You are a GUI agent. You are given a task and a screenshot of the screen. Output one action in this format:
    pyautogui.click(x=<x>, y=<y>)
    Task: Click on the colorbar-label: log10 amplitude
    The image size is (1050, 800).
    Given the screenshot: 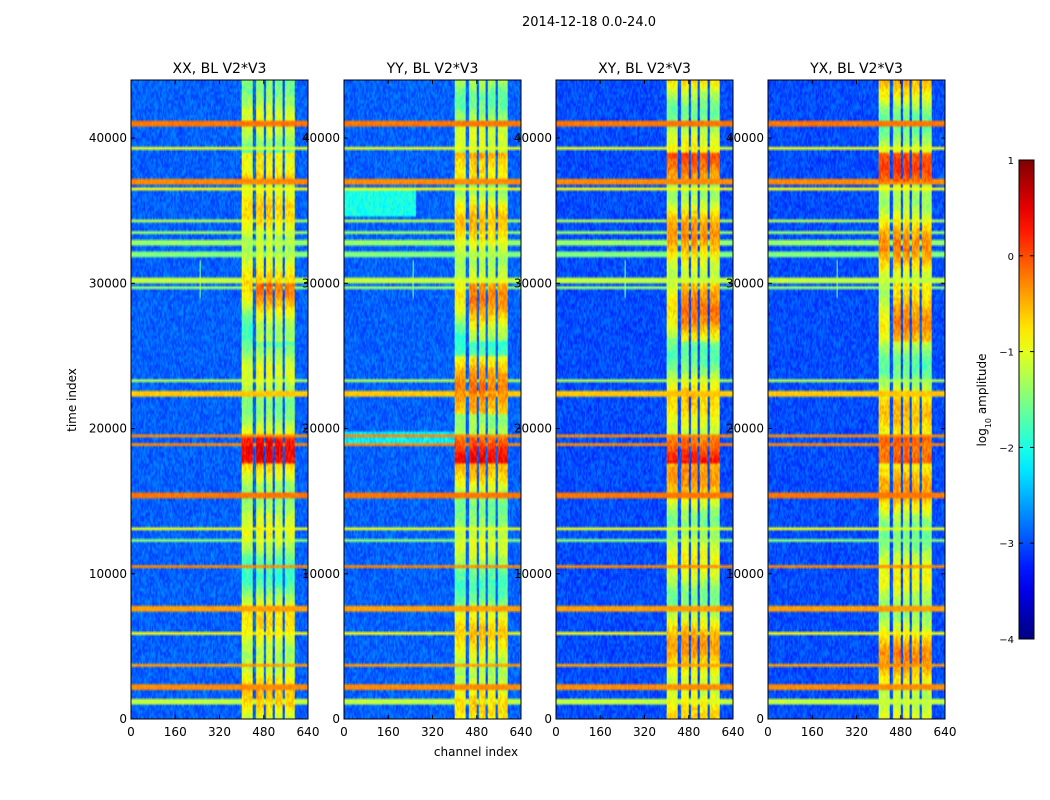 What is the action you would take?
    pyautogui.click(x=984, y=400)
    